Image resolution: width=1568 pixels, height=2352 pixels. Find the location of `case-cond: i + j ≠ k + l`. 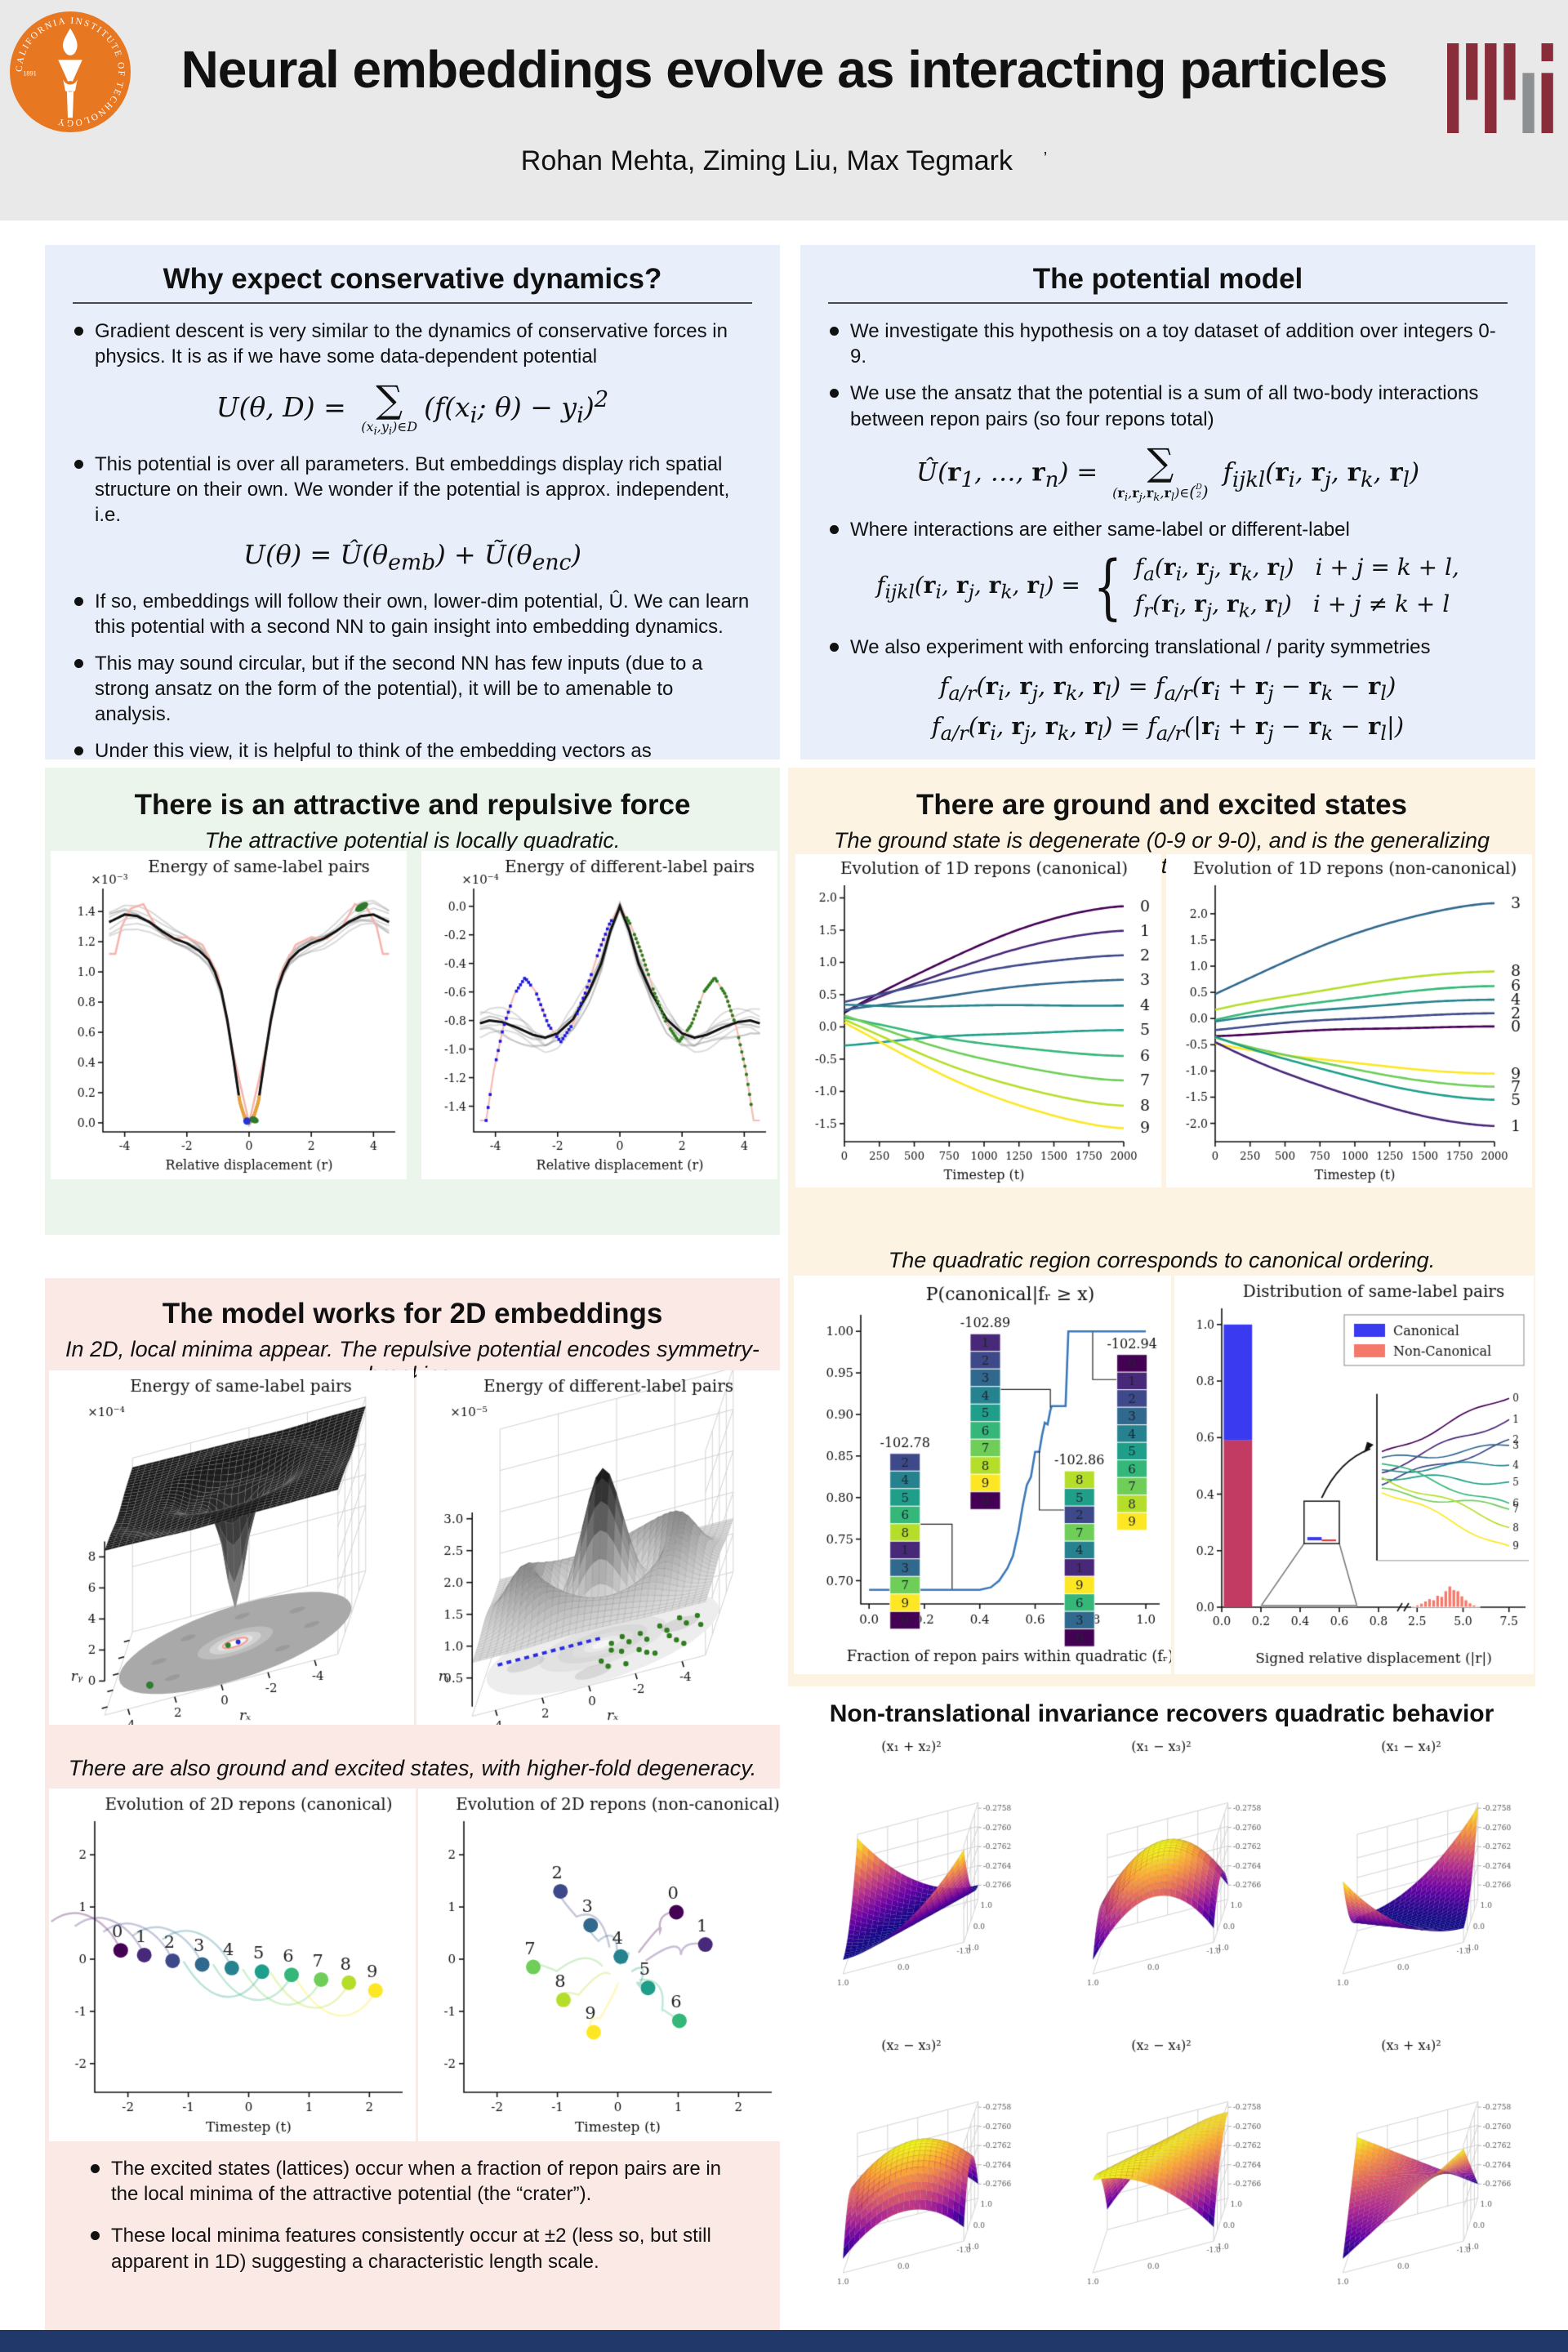

case-cond: i + j ≠ k + l is located at coordinates (1381, 603).